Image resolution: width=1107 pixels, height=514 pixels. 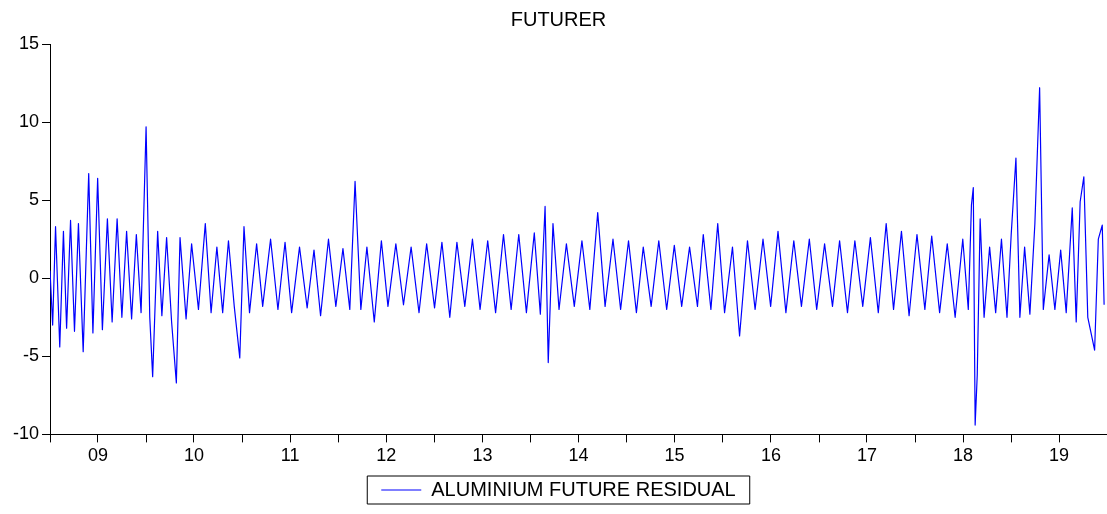 I want to click on y-tick-label: -10, so click(x=26, y=433).